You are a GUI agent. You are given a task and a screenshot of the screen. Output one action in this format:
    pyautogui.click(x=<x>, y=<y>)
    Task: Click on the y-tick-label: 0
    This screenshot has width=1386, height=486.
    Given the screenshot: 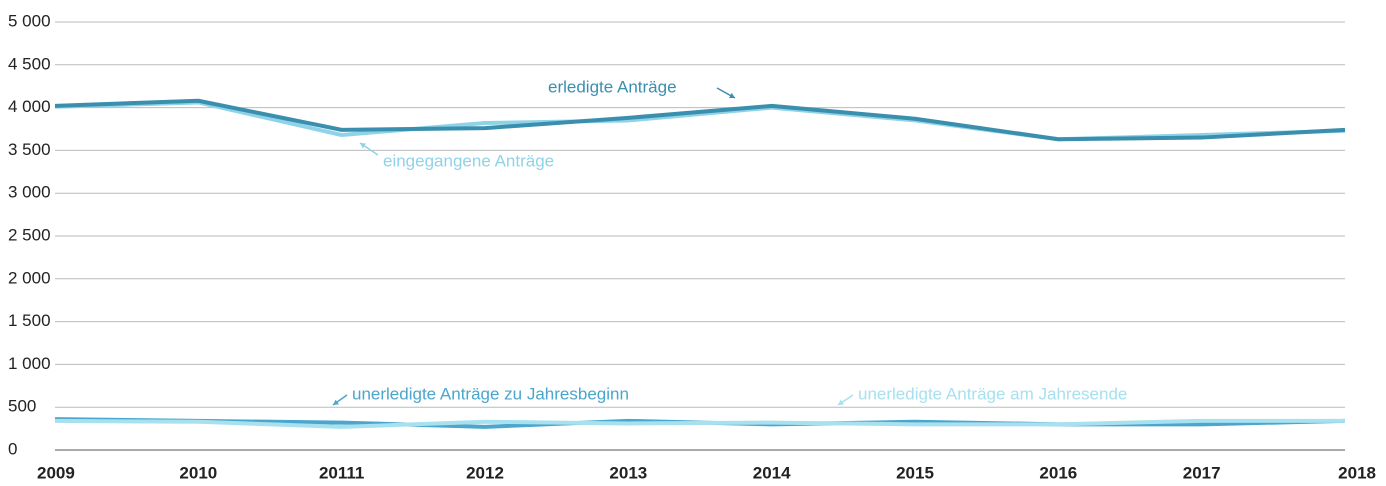 What is the action you would take?
    pyautogui.click(x=12, y=448)
    